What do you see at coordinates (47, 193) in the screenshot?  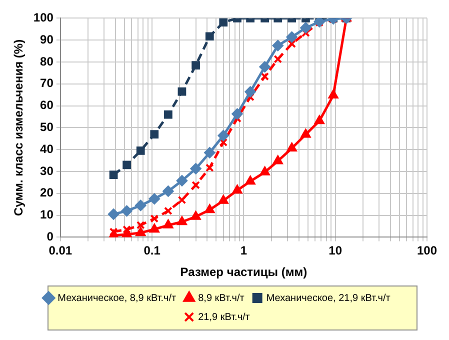 I see `y-tick-label: 20` at bounding box center [47, 193].